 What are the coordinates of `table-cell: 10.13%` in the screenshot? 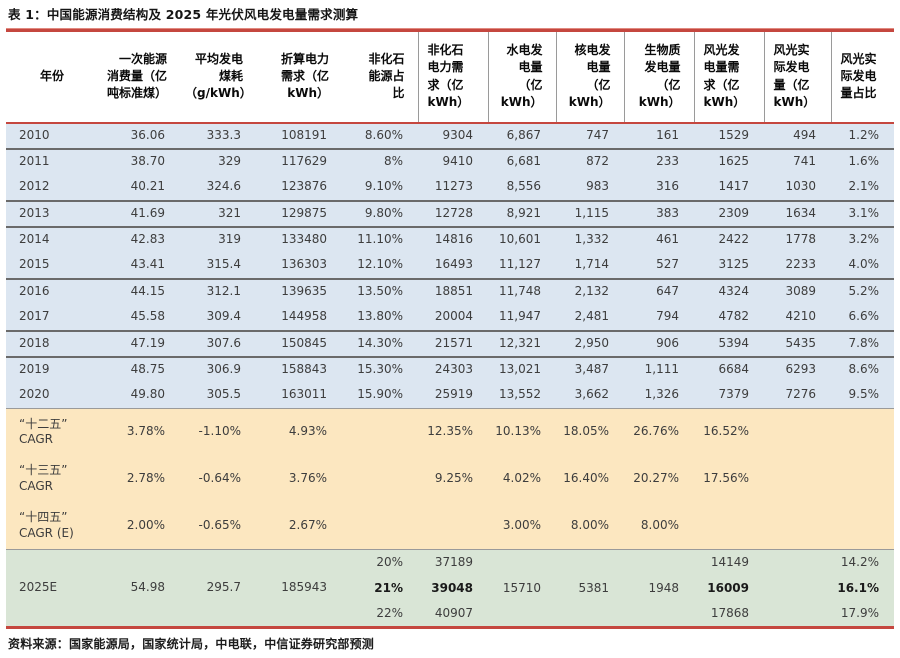 It's located at (518, 431).